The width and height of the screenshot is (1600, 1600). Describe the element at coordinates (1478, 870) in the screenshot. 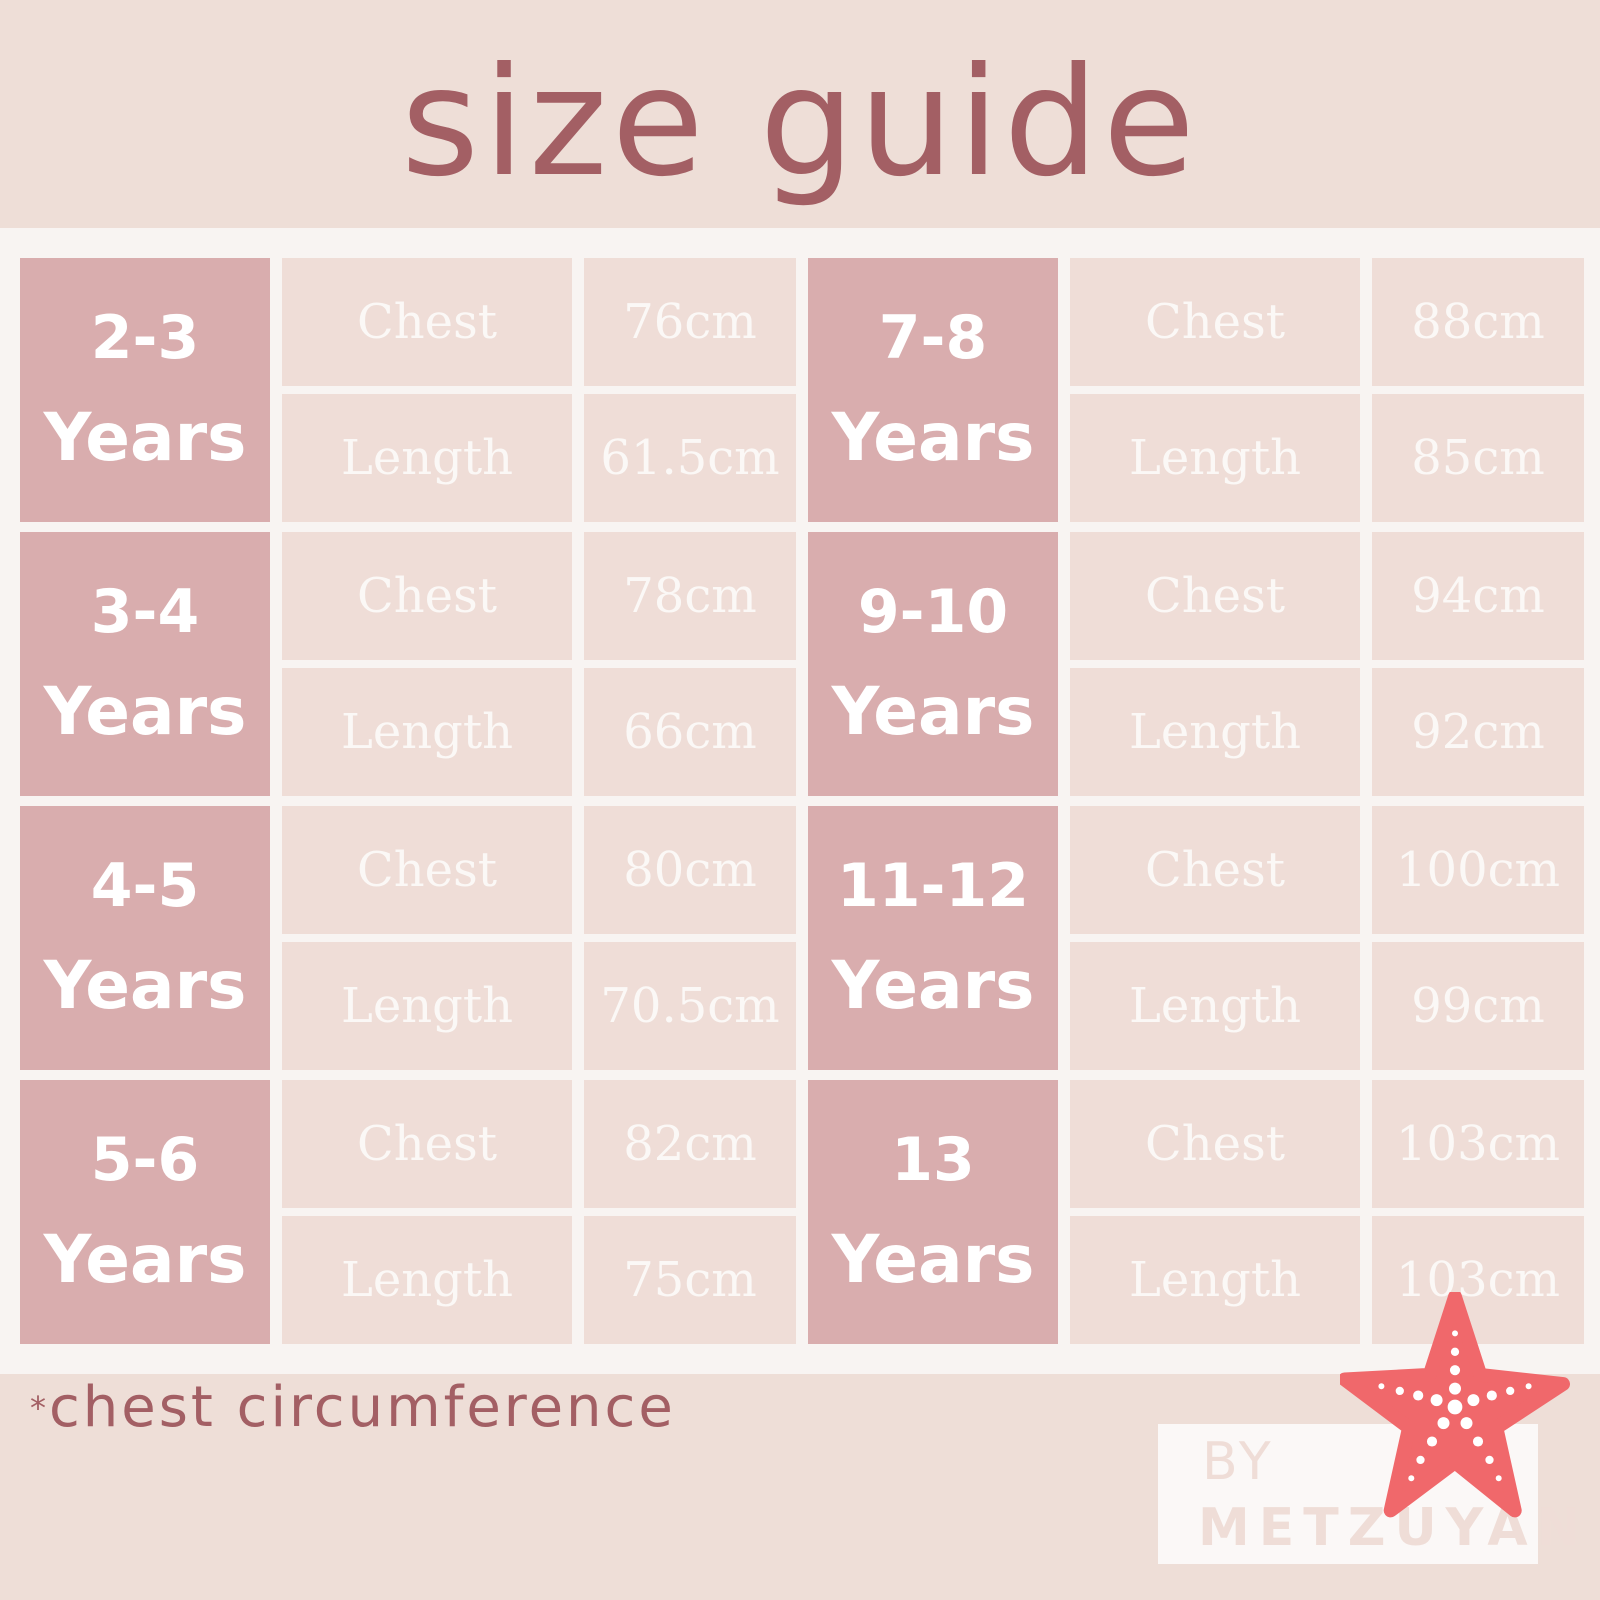

I see `chest-value: 100cm` at that location.